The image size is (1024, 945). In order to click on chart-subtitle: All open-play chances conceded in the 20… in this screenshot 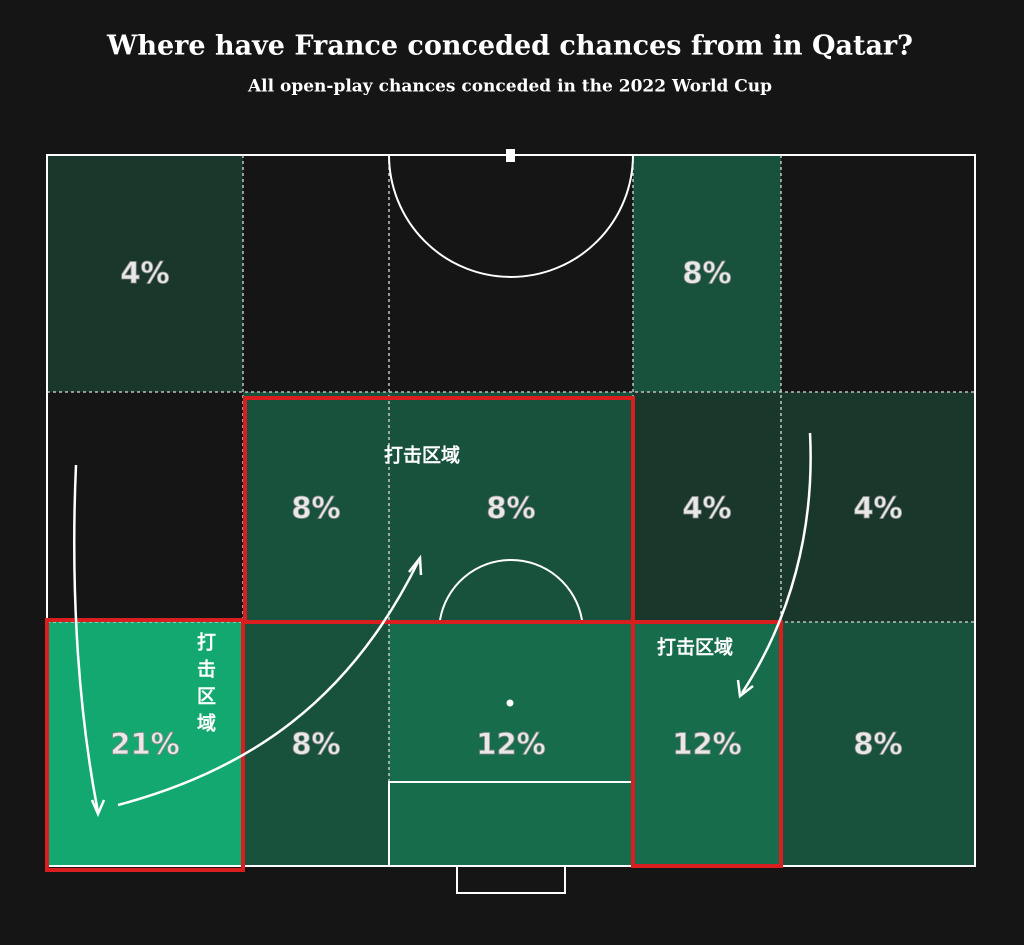, I will do `click(509, 87)`.